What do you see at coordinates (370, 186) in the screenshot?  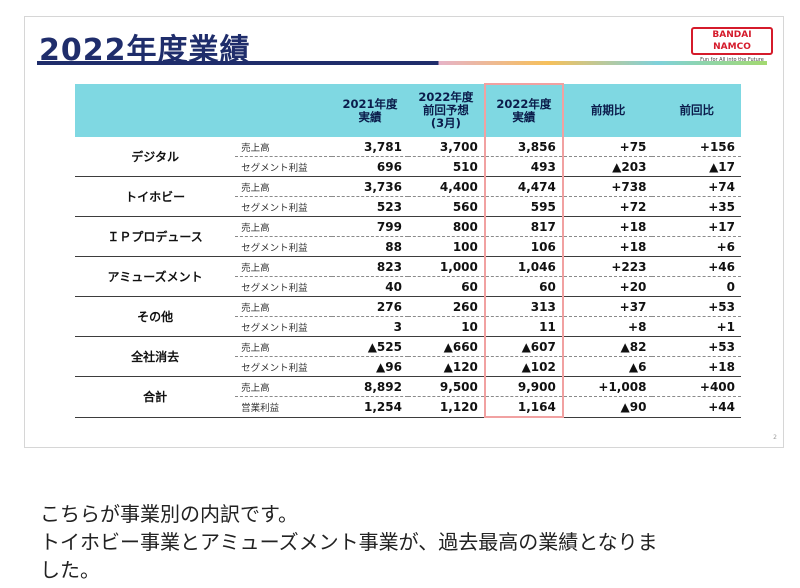 I see `value-2021: 3,736` at bounding box center [370, 186].